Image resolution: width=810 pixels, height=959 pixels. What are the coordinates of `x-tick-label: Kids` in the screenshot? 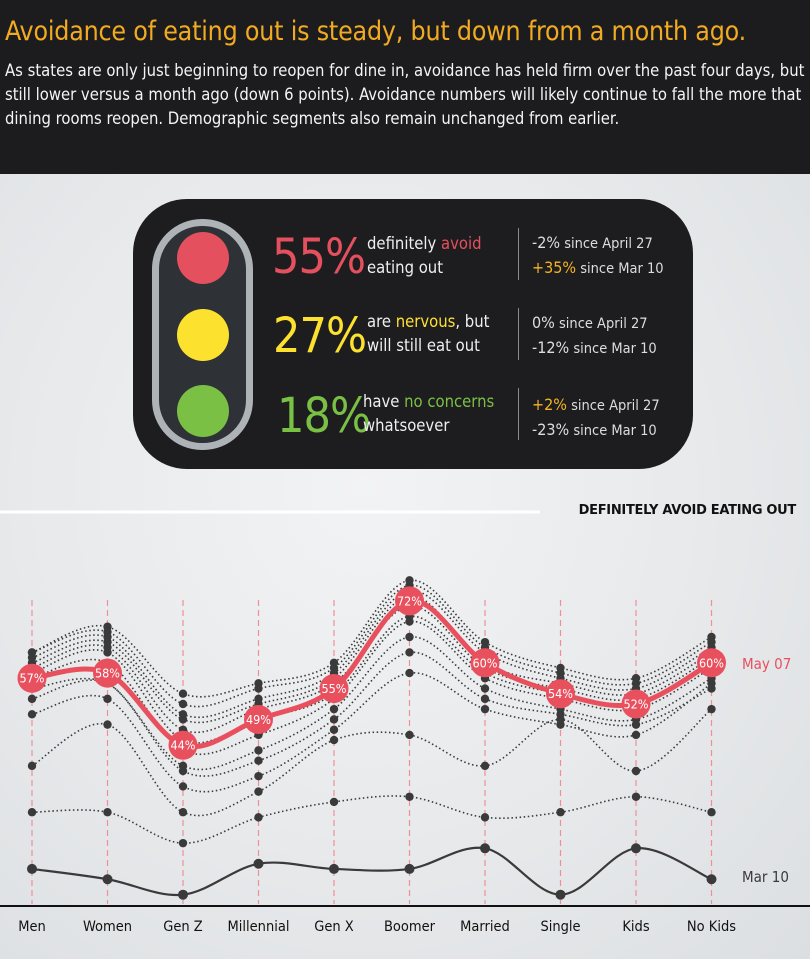 It's located at (635, 927).